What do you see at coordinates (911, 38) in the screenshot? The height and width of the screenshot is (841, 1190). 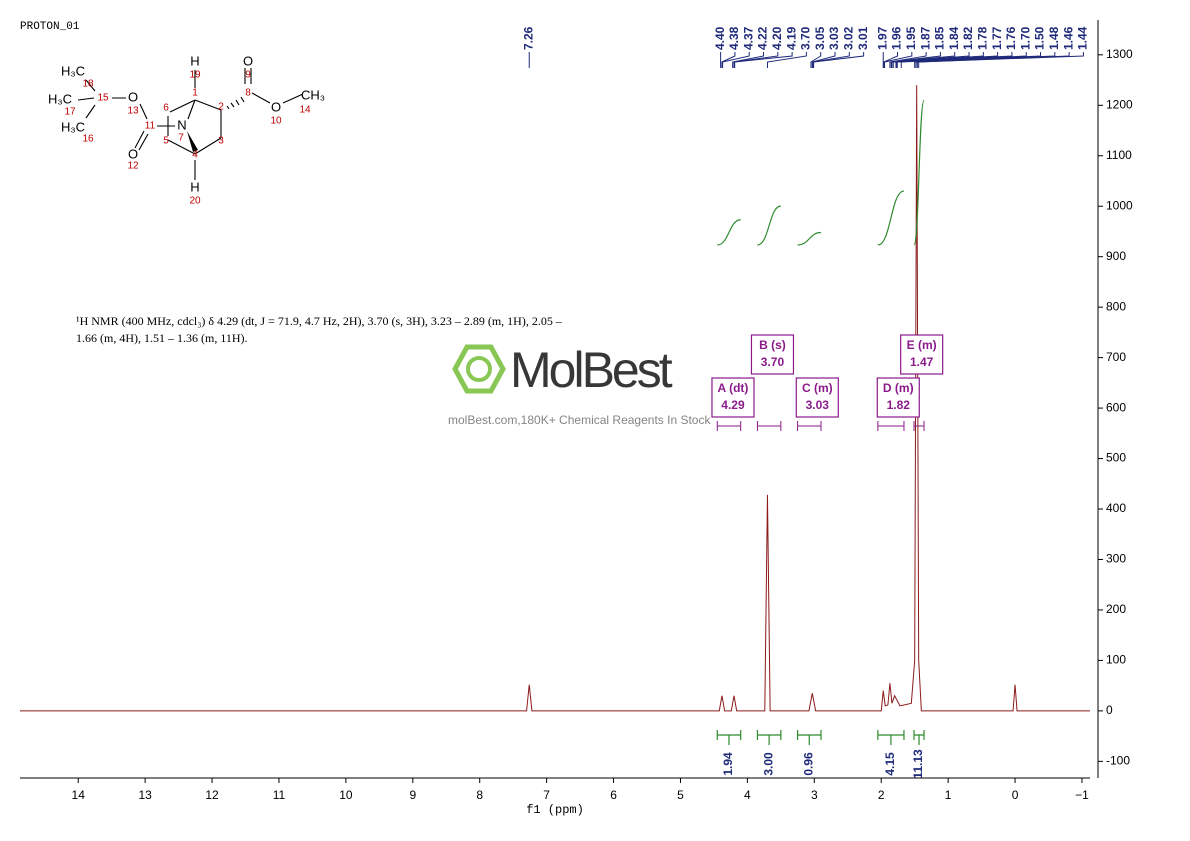 I see `peak-label: 1.95` at bounding box center [911, 38].